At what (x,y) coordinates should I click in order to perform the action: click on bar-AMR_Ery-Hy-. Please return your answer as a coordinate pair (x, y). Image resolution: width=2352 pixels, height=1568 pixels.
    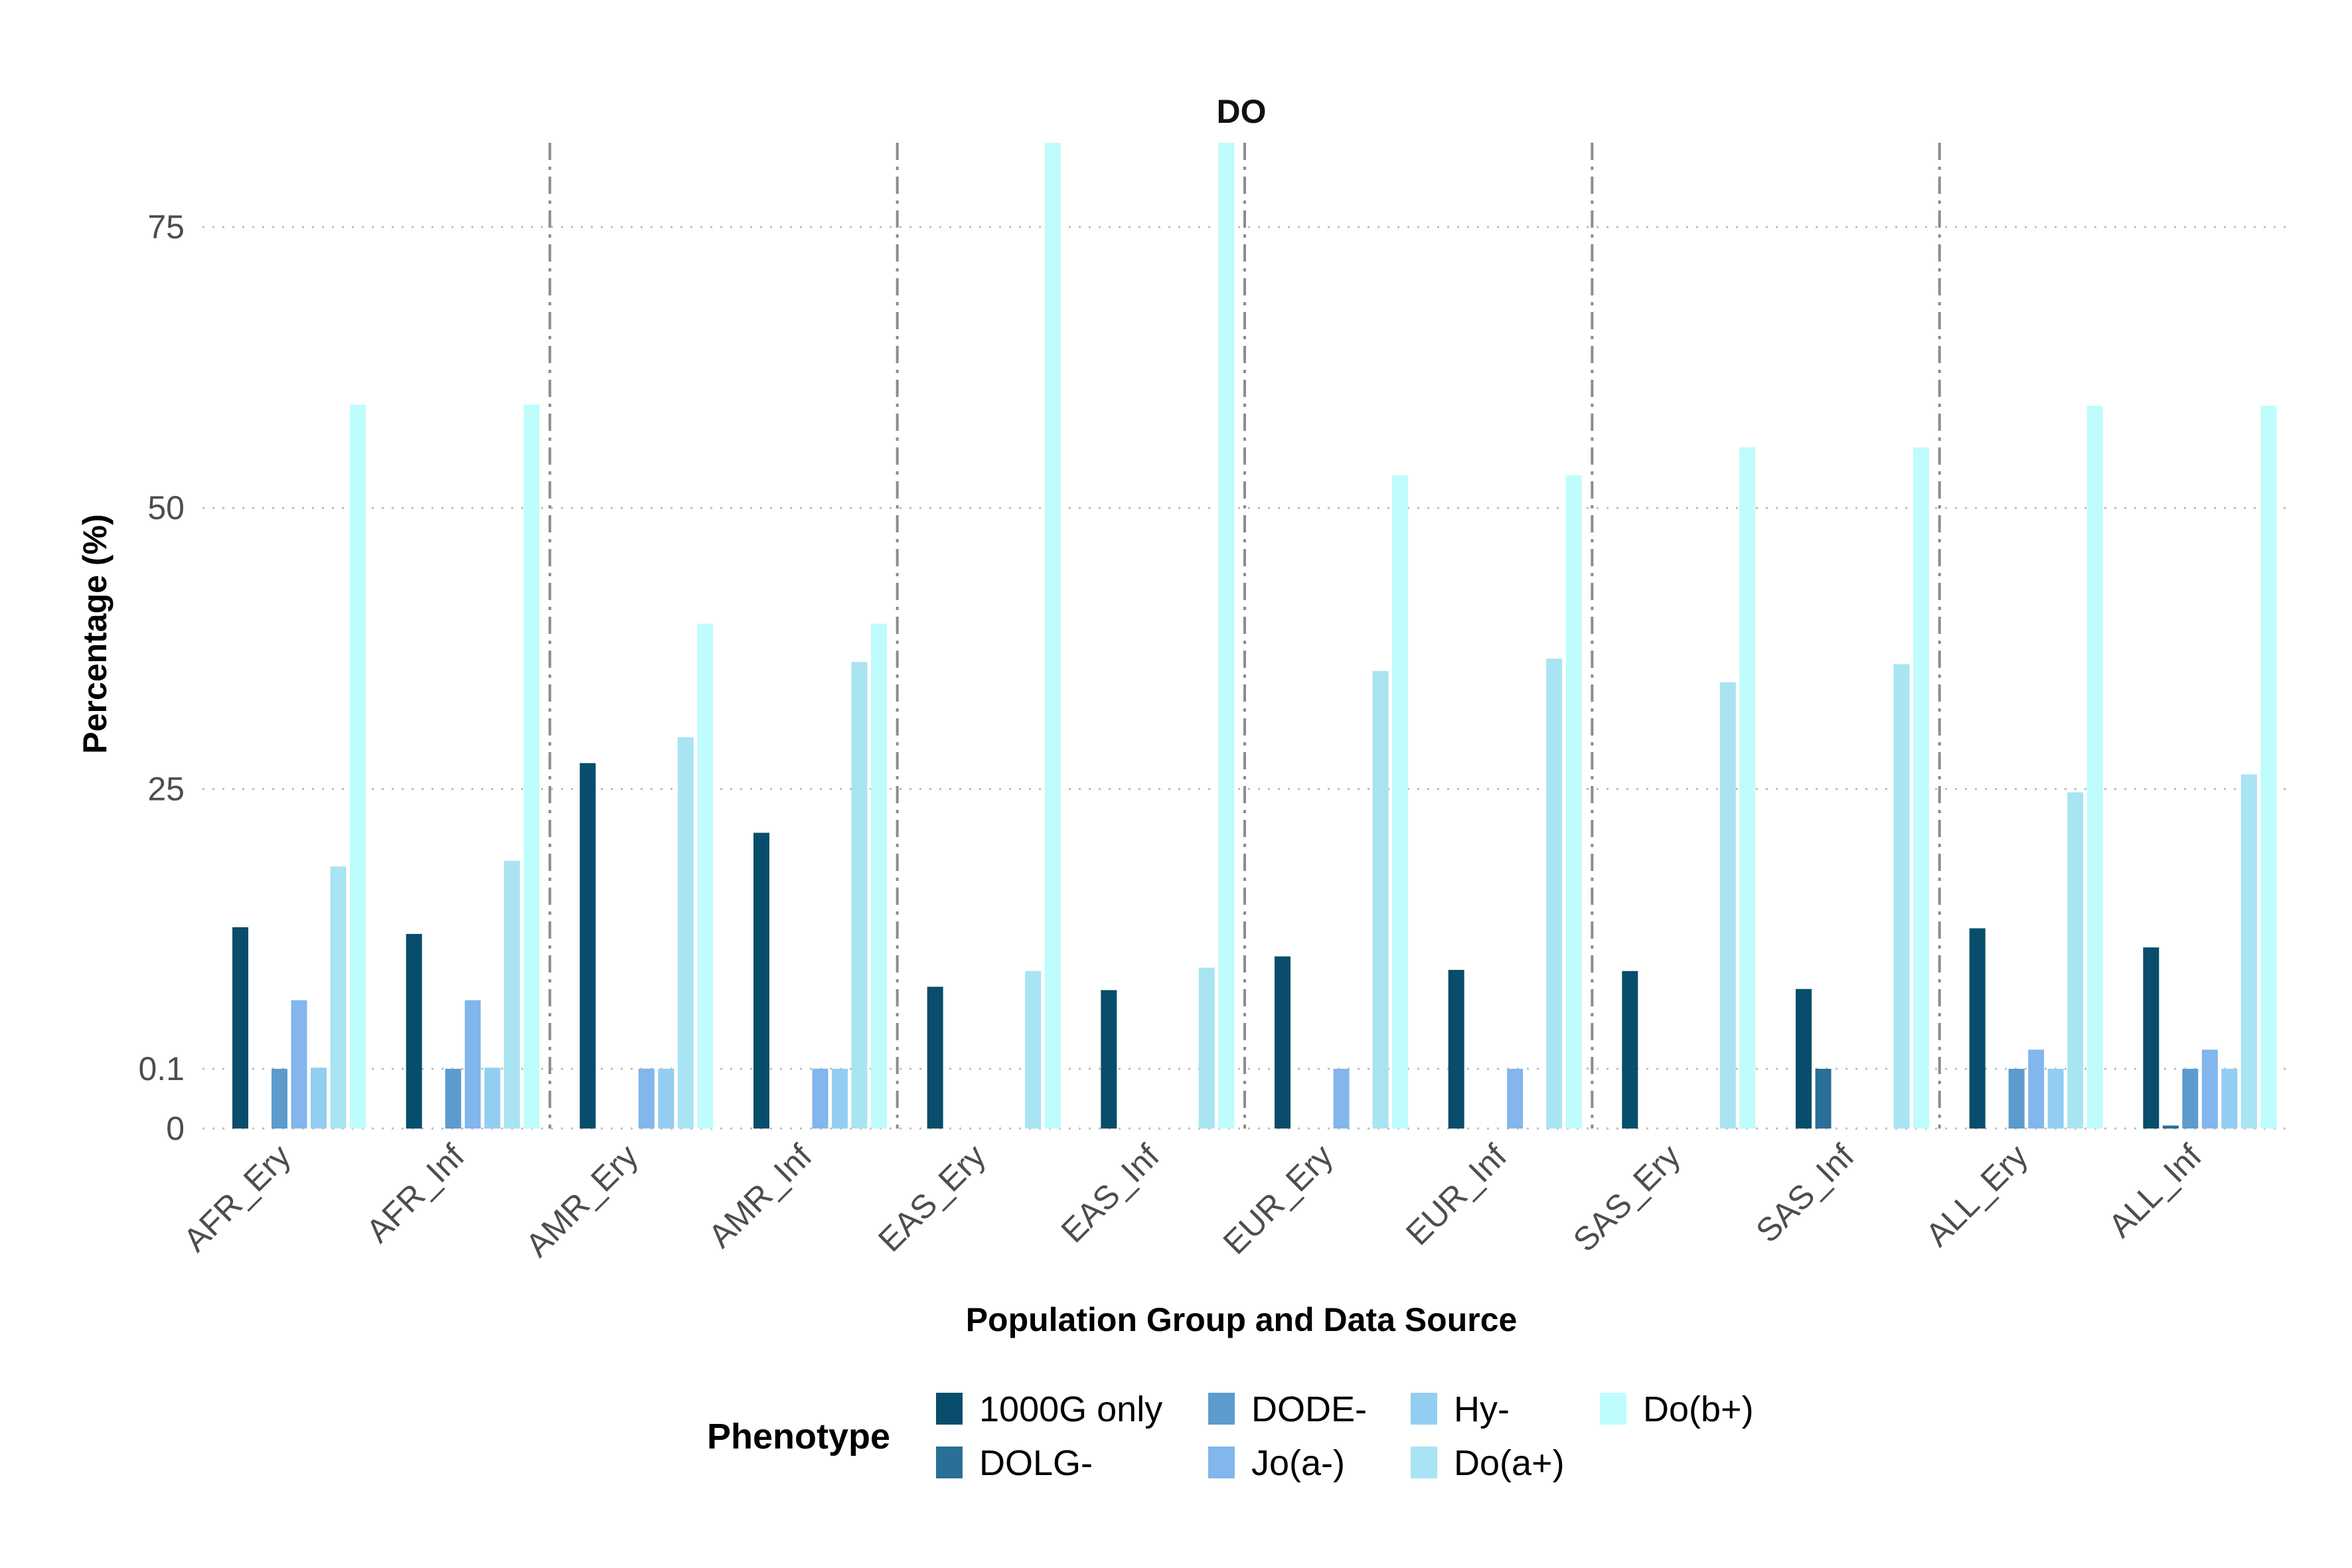
    Looking at the image, I should click on (666, 1099).